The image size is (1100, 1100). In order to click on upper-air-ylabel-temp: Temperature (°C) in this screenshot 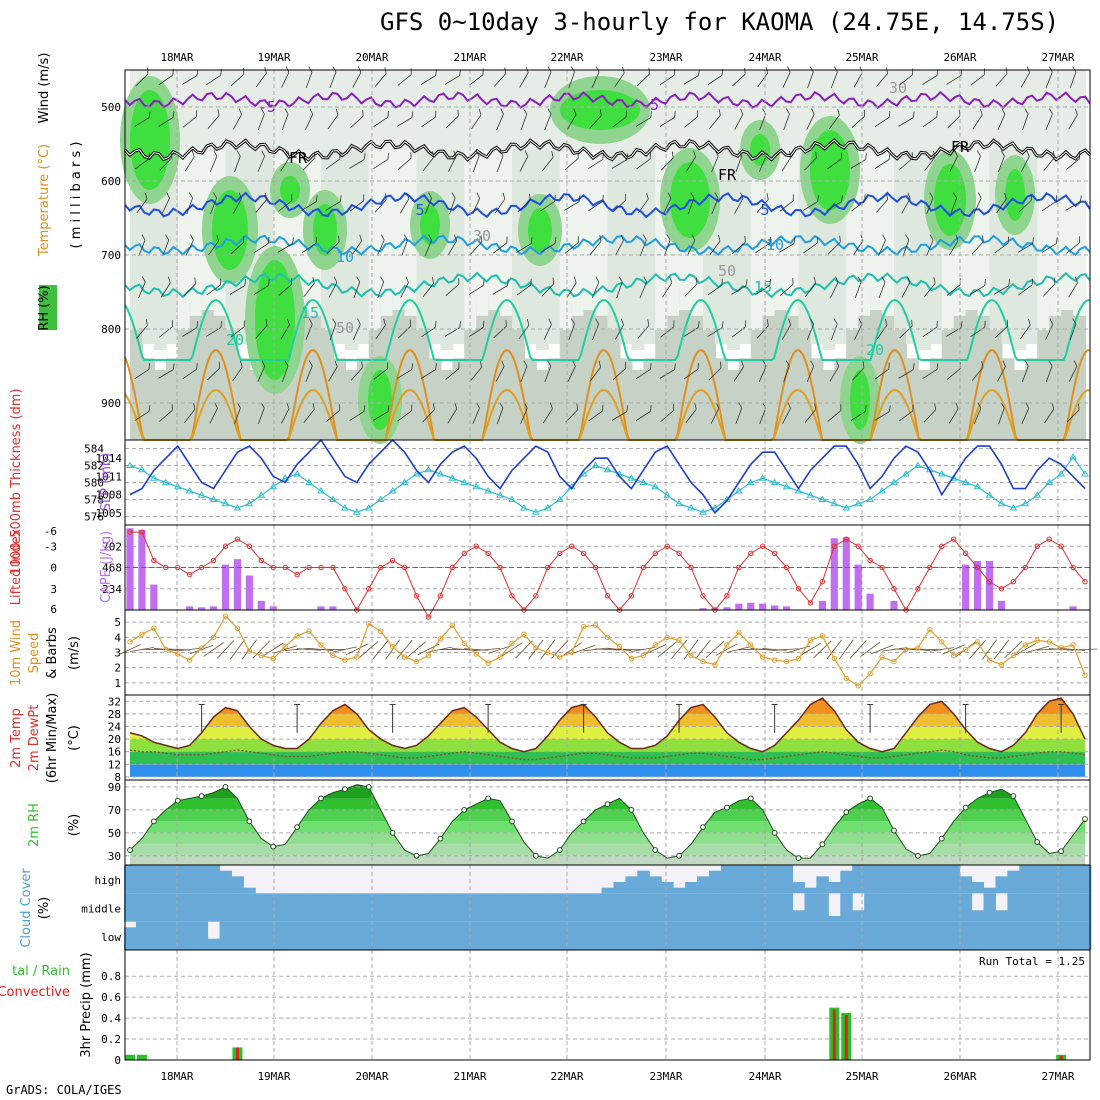, I will do `click(44, 200)`.